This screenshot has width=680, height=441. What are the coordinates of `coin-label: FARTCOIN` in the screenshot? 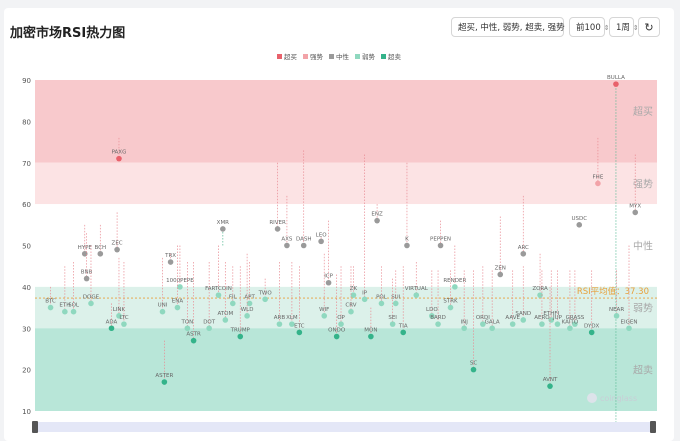 It's located at (218, 289).